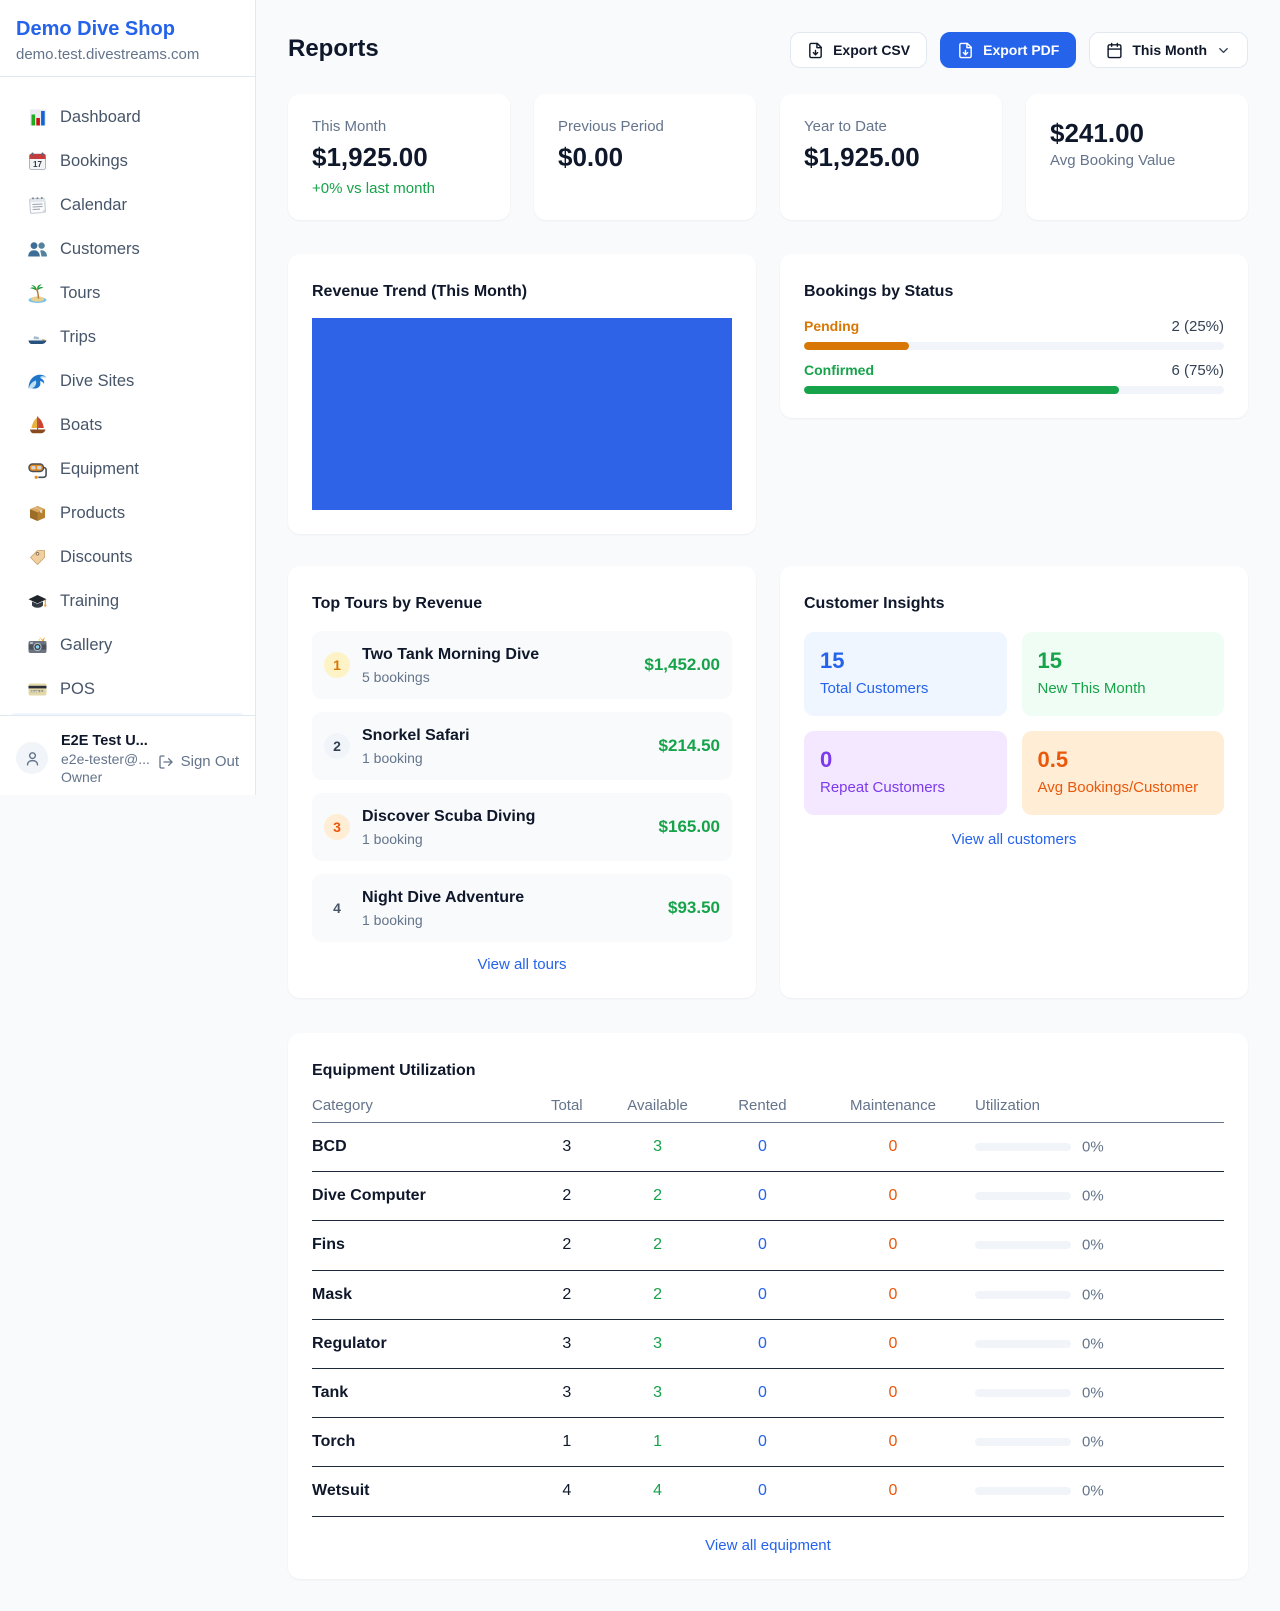  Describe the element at coordinates (37, 691) in the screenshot. I see `svg-text: 1234 5678` at that location.